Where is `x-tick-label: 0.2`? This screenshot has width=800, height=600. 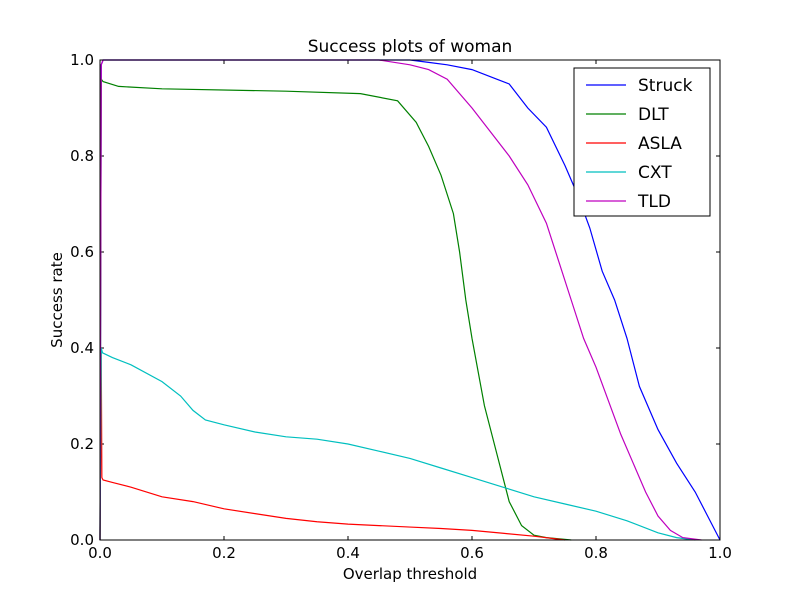
x-tick-label: 0.2 is located at coordinates (224, 553).